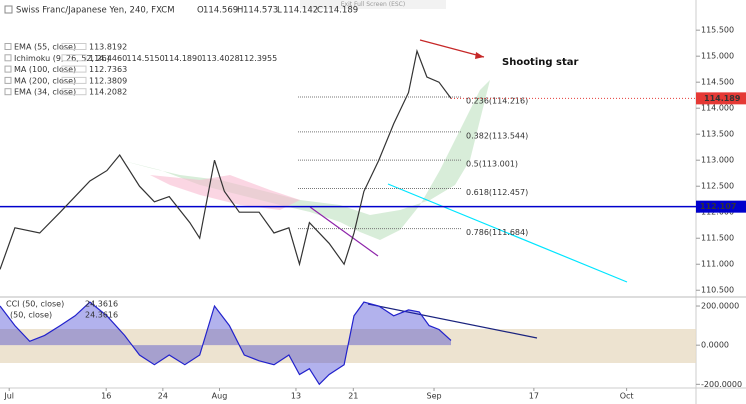 This screenshot has height=404, width=746. I want to click on chart-title: Swiss Franc/Japanese Yen, 240, FXCM, so click(95, 11).